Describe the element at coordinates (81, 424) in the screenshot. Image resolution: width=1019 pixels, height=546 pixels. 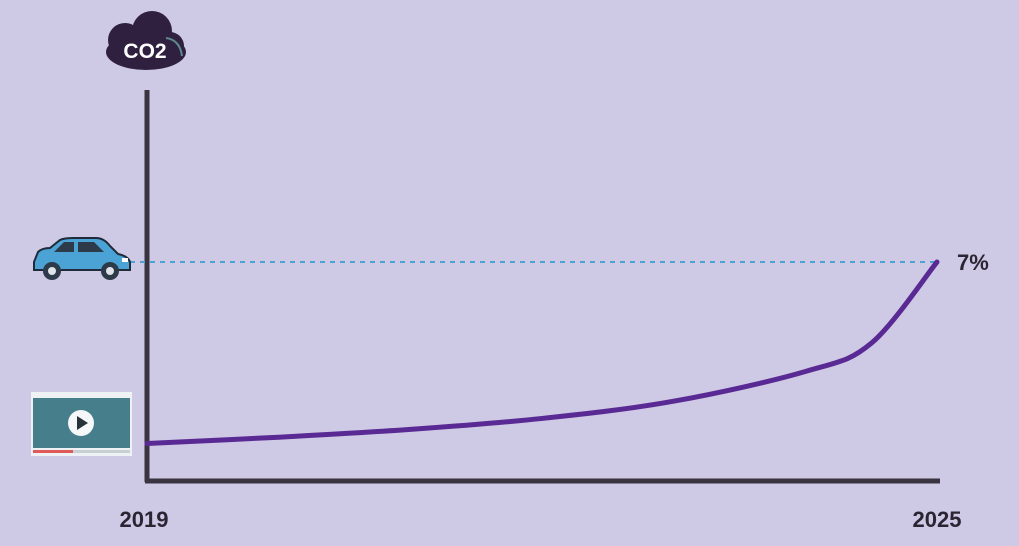
I see `video-player-icon` at that location.